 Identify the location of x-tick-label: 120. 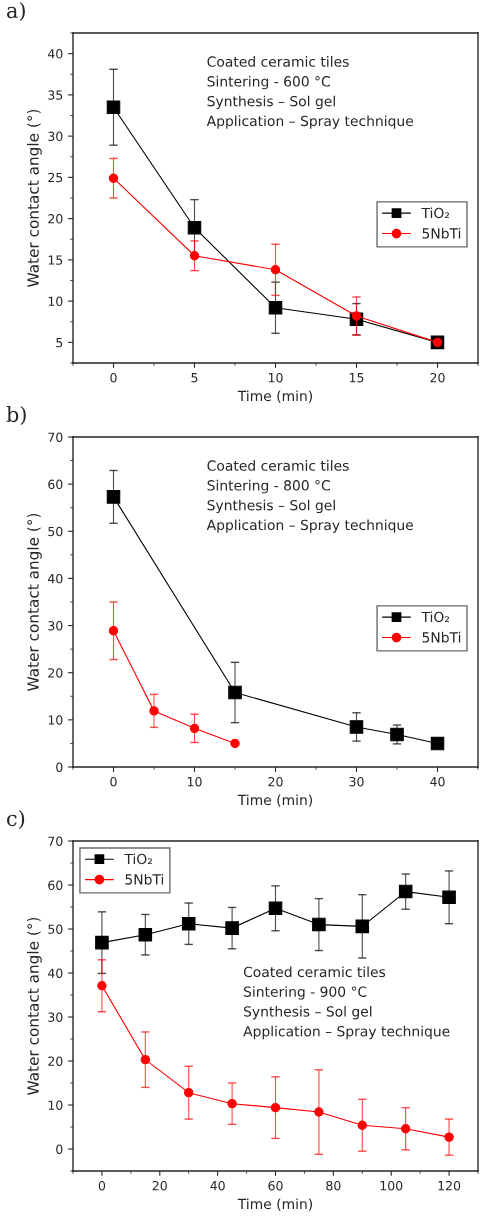
(449, 1185).